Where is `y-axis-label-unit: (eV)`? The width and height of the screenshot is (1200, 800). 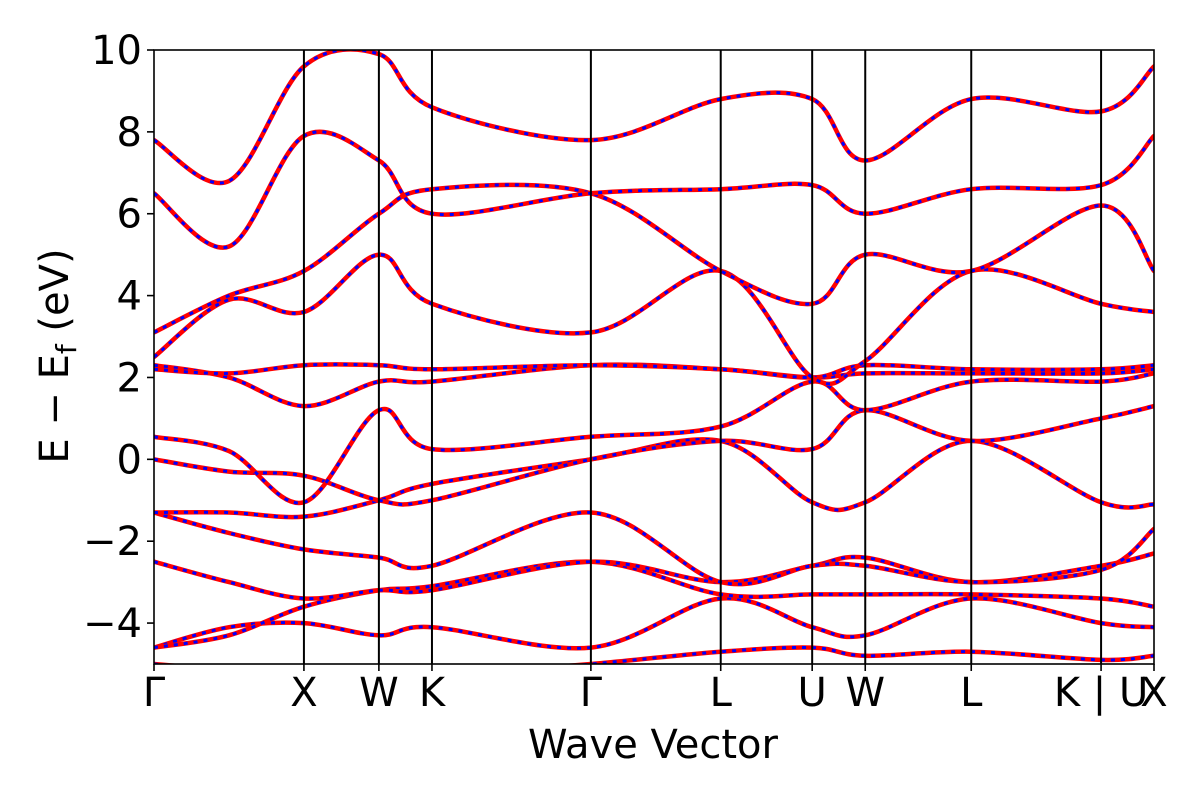
y-axis-label-unit: (eV) is located at coordinates (55, 296).